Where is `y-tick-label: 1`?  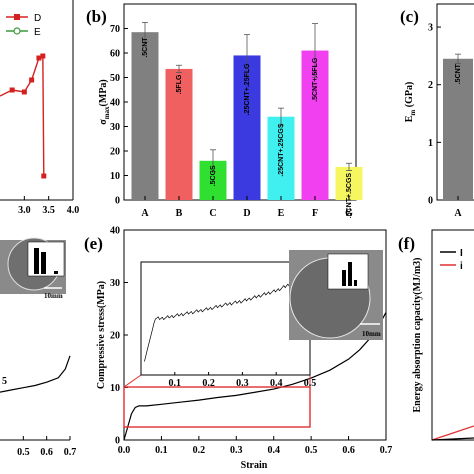 y-tick-label: 1 is located at coordinates (430, 143).